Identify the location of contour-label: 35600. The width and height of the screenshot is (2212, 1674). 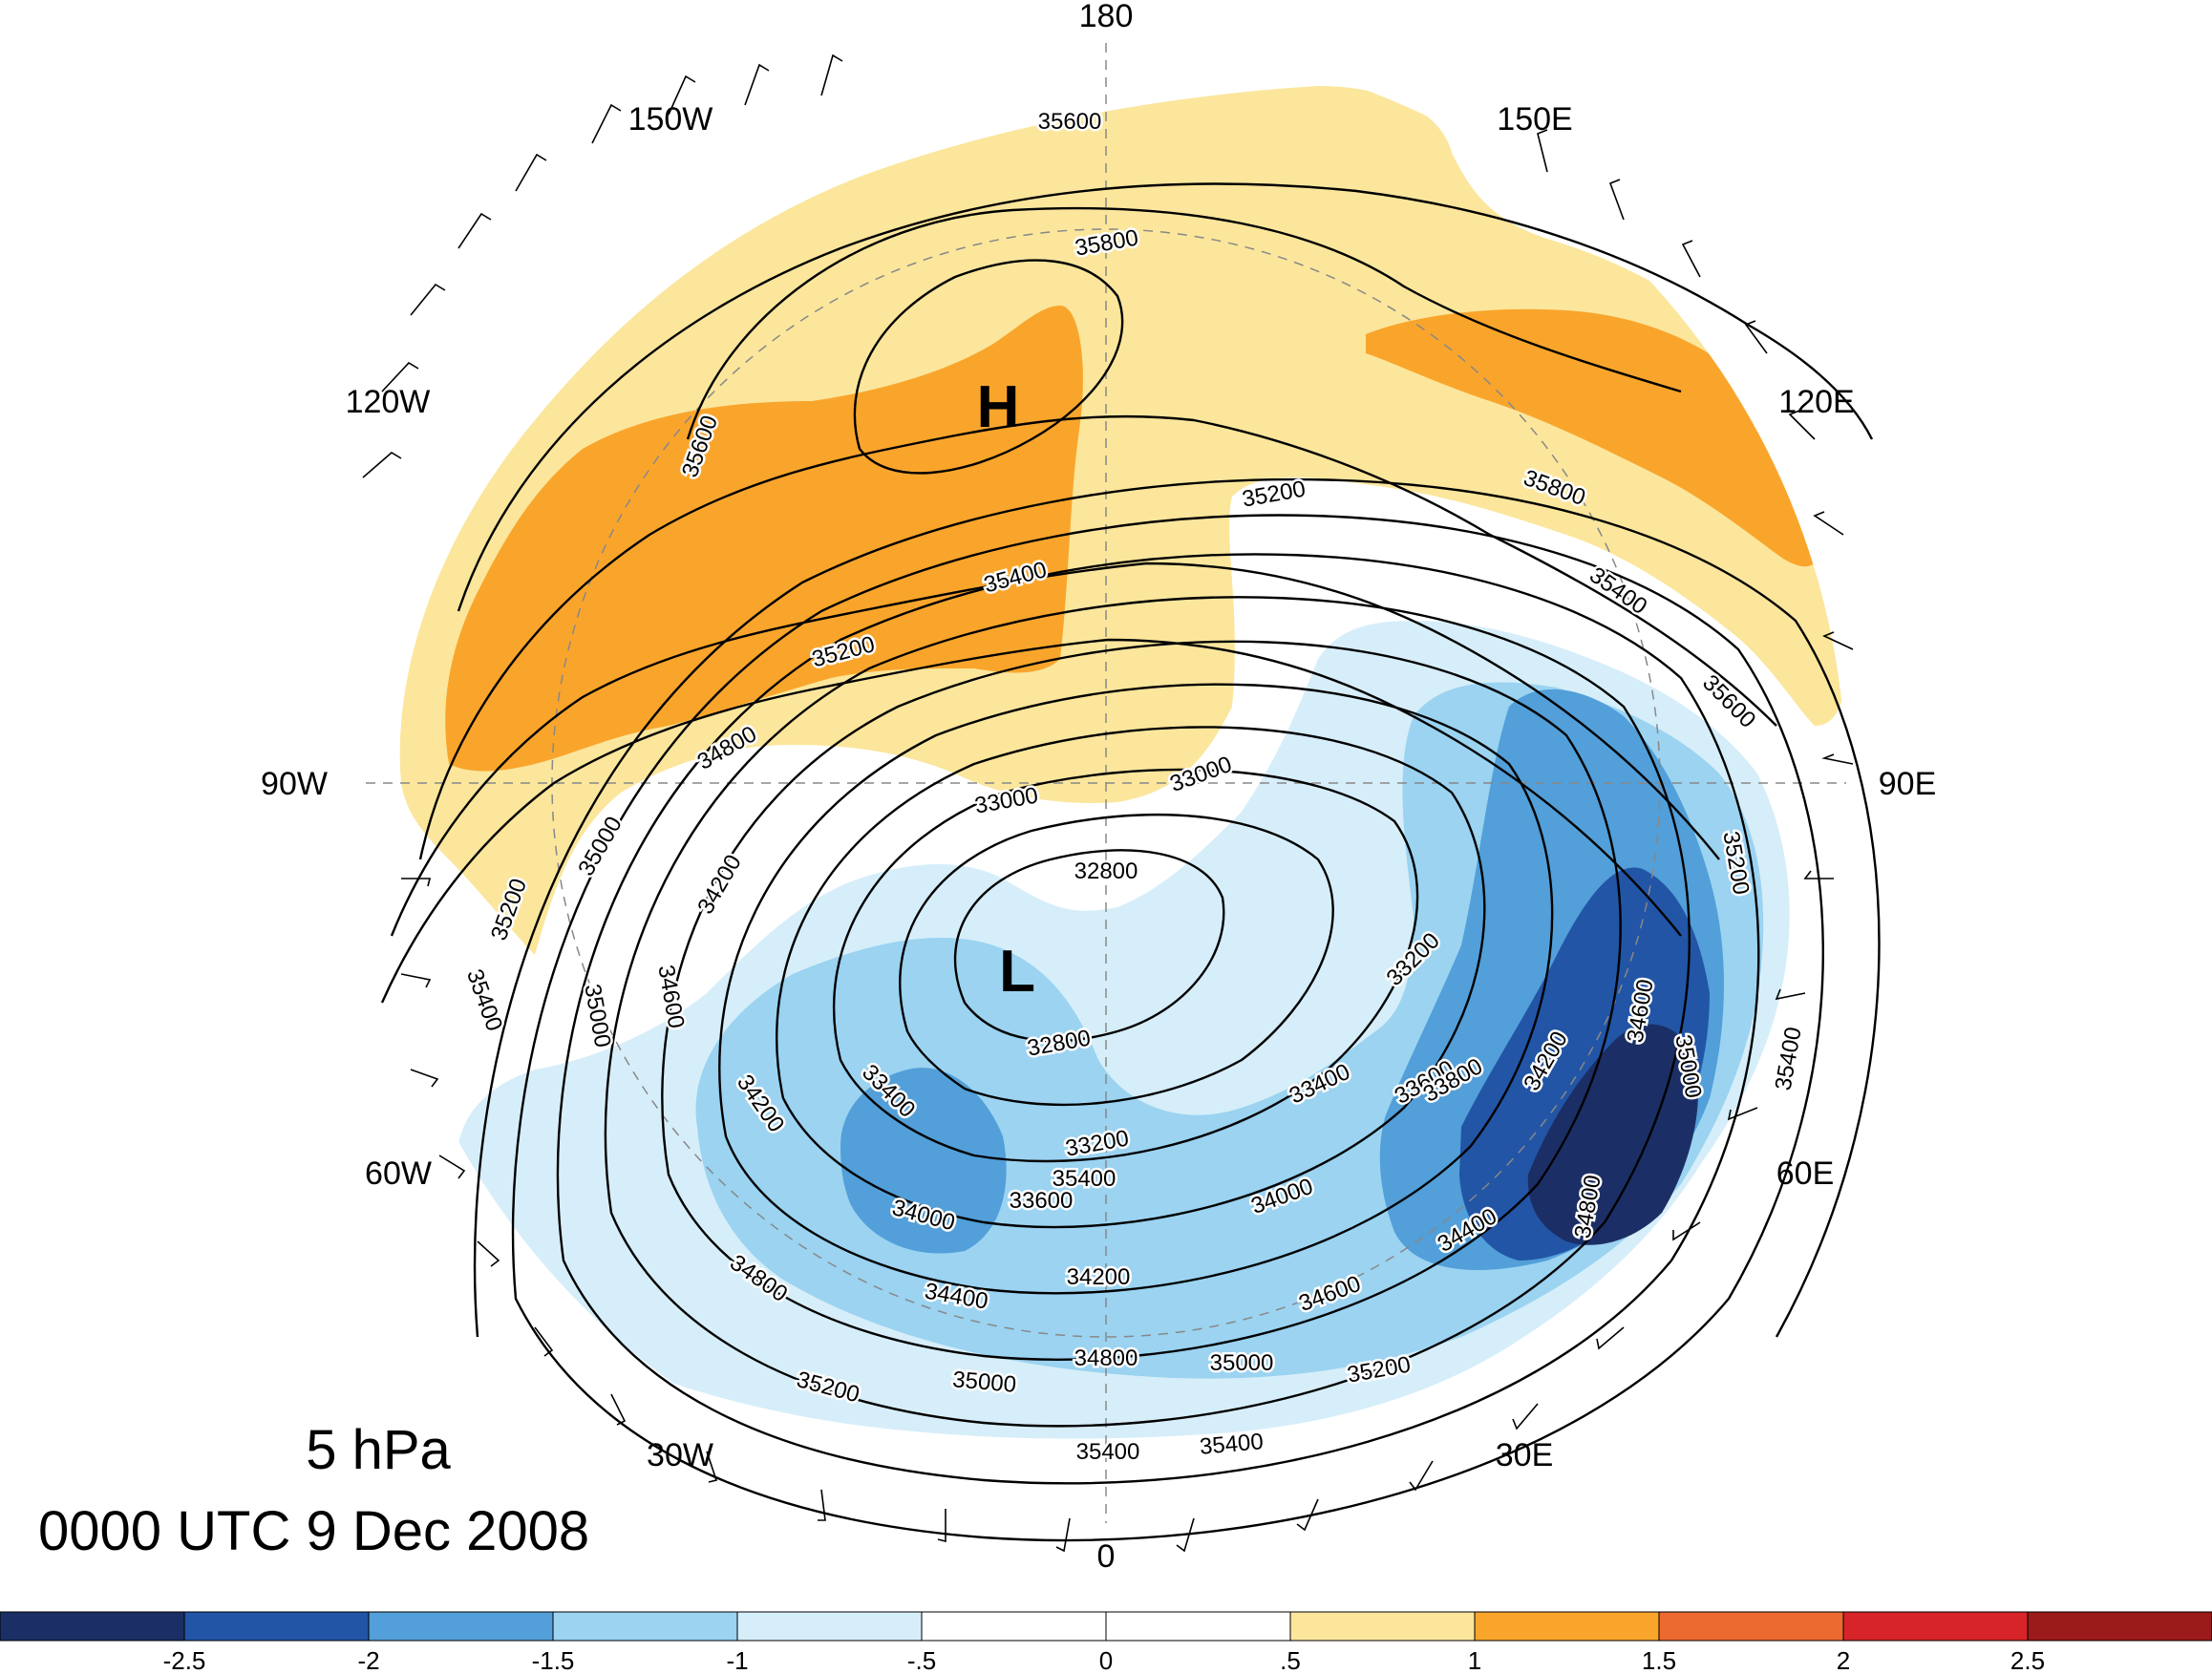
(1070, 122).